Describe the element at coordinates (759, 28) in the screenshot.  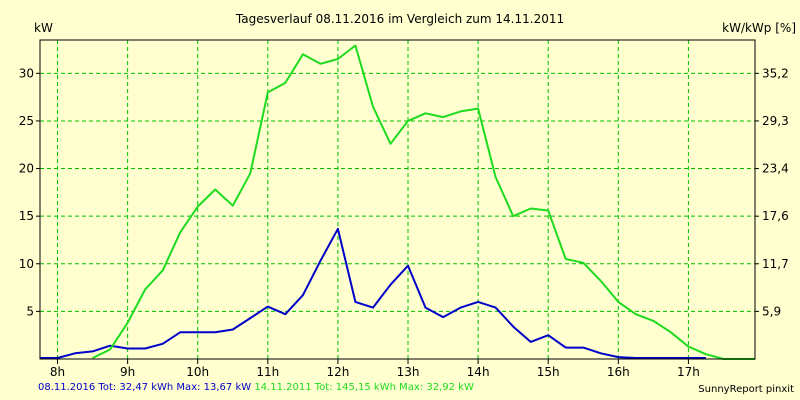
I see `y-right-axis-label: kW/kWp [%]` at that location.